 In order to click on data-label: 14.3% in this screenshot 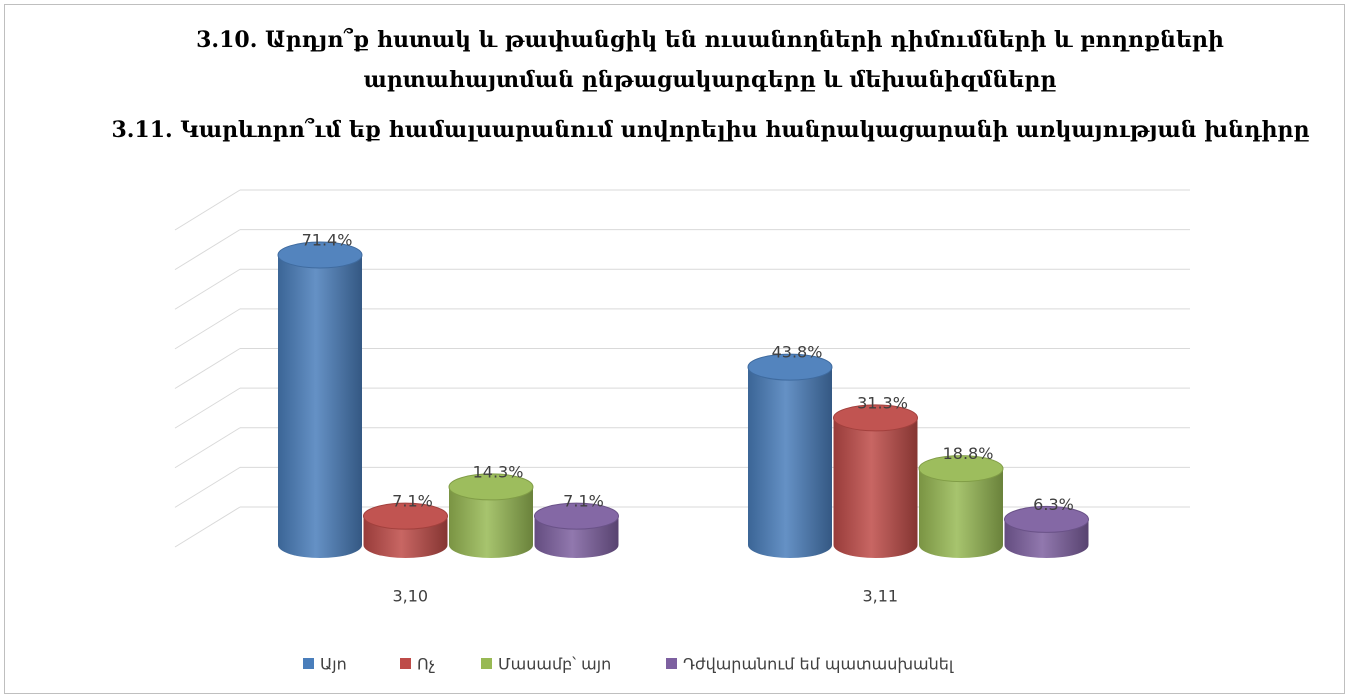, I will do `click(498, 471)`.